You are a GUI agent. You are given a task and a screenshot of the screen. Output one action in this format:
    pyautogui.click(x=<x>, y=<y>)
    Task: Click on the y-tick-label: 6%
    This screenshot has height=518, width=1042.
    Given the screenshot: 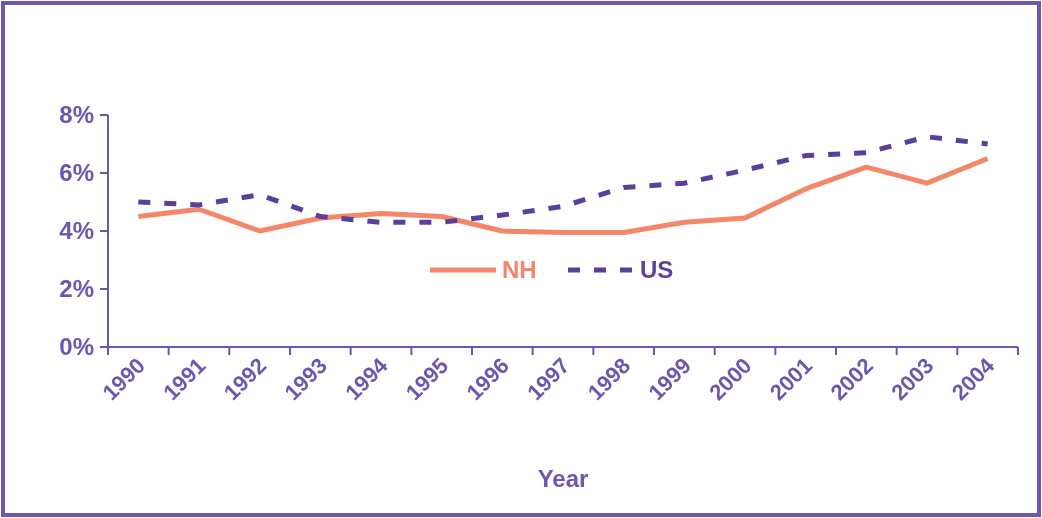 What is the action you would take?
    pyautogui.click(x=76, y=173)
    